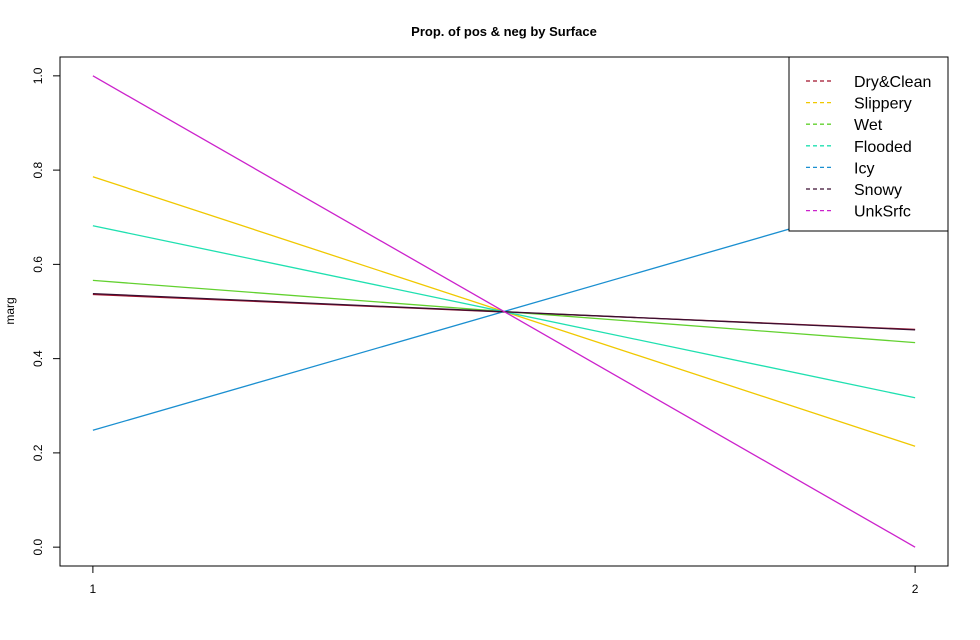 This screenshot has height=640, width=980. I want to click on y-axis-label: marg, so click(10, 310).